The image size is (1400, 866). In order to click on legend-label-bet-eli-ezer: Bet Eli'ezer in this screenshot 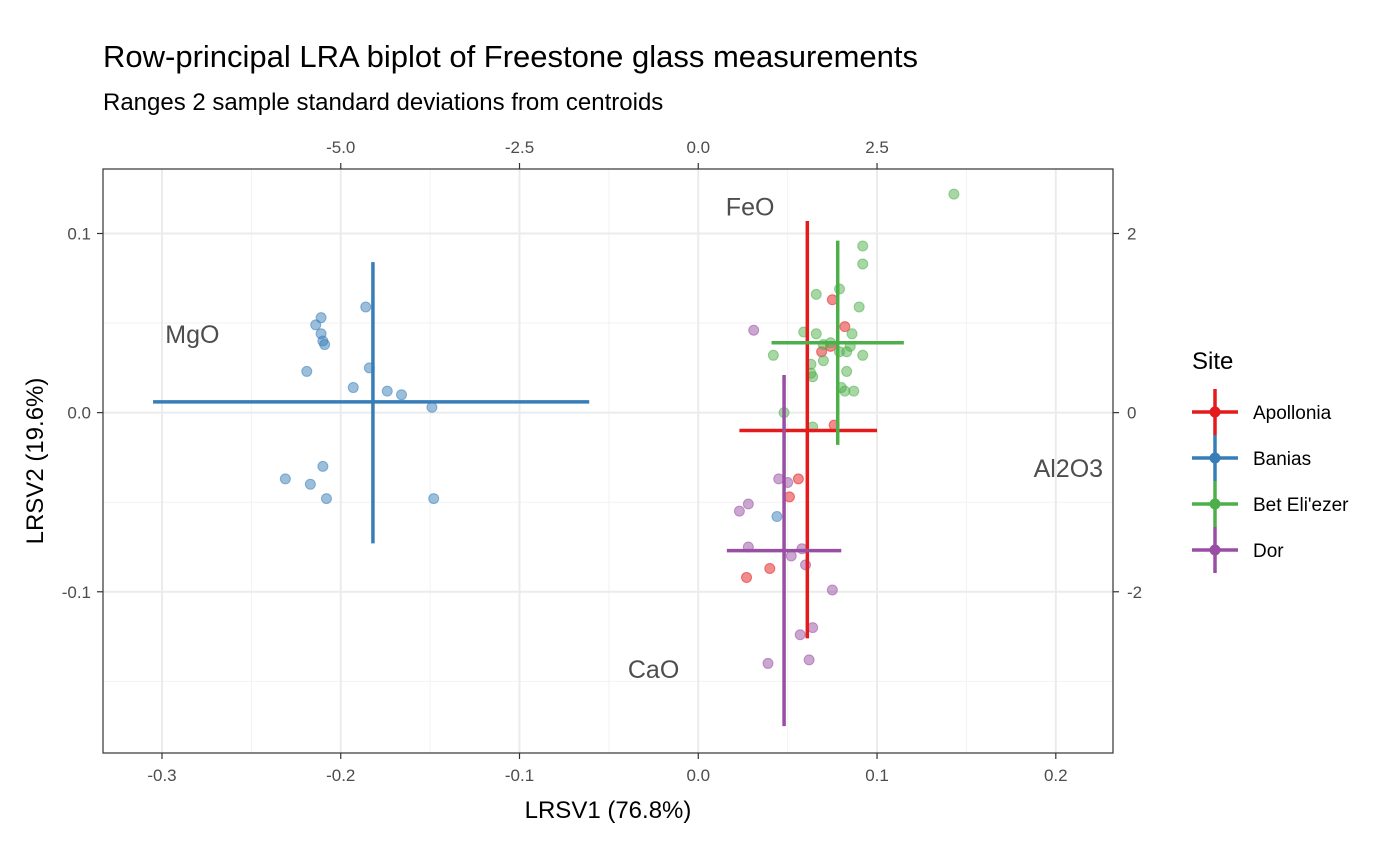, I will do `click(1301, 505)`.